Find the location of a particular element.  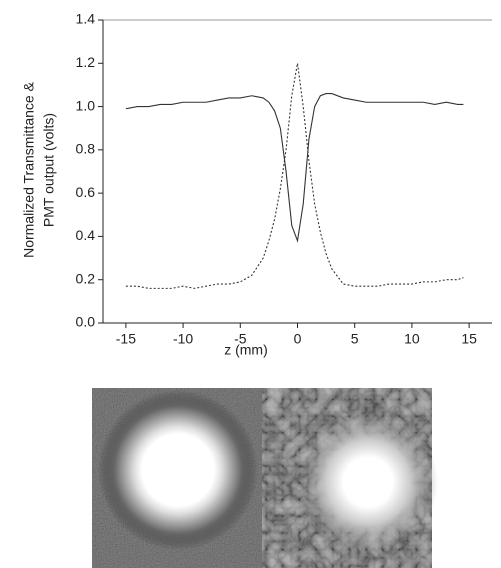

y-tick-label: 1.2 is located at coordinates (86, 62).